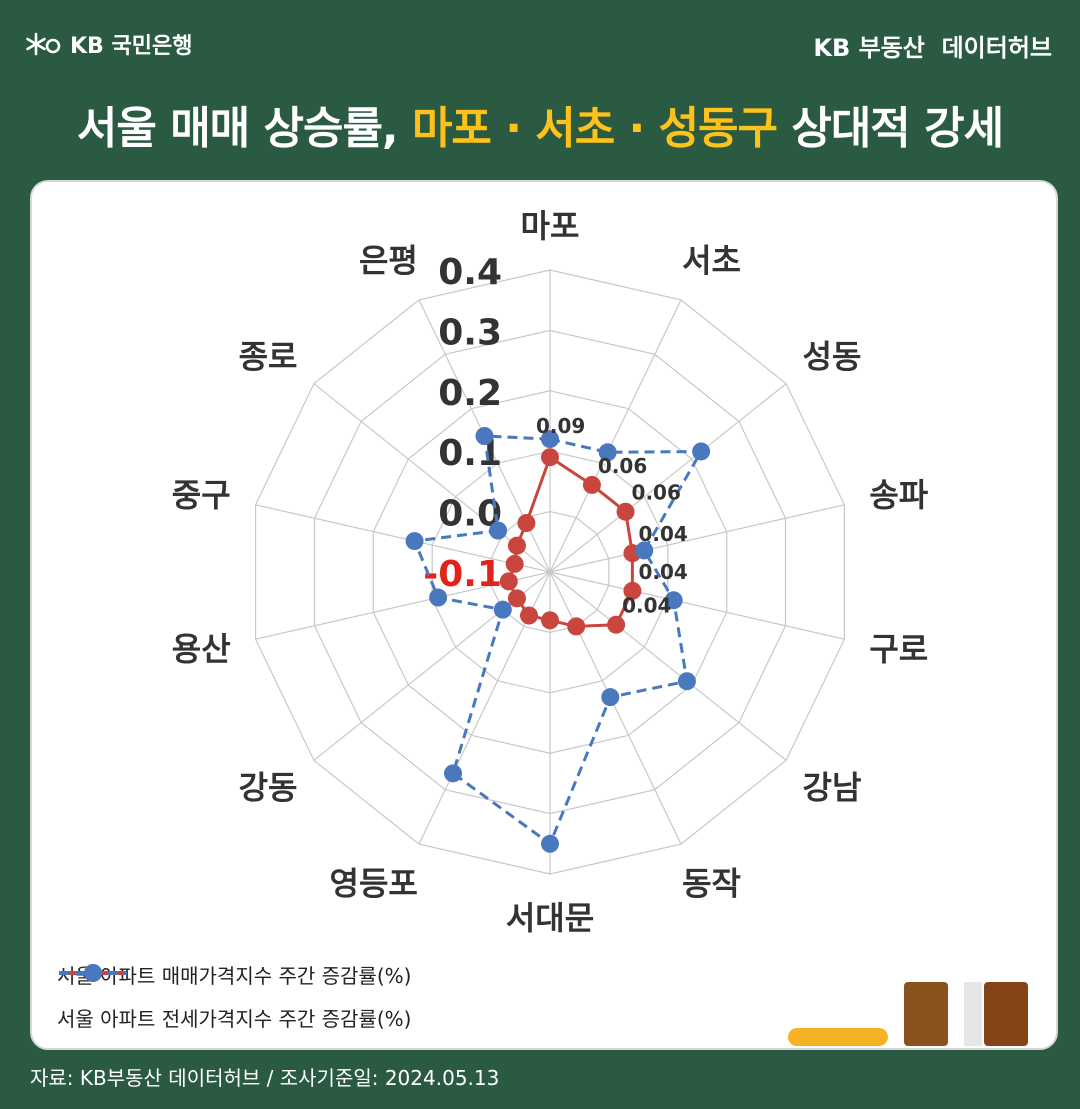  I want to click on title-part1: 서울 매매 상승률,, so click(244, 128).